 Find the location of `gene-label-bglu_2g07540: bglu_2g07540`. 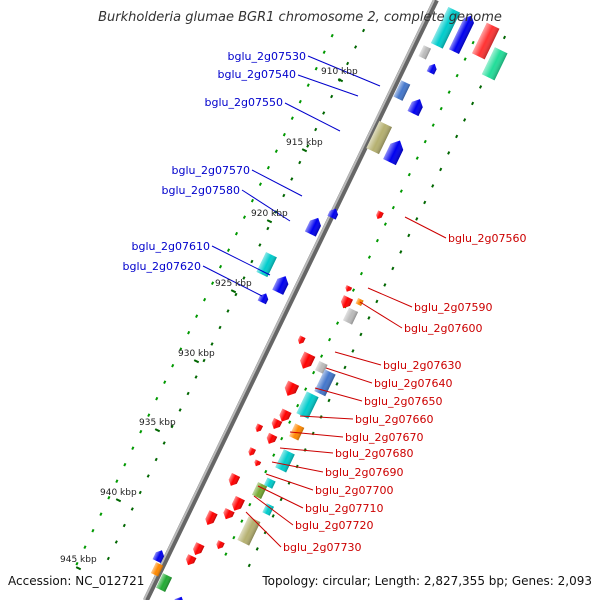

gene-label-bglu_2g07540: bglu_2g07540 is located at coordinates (257, 74).